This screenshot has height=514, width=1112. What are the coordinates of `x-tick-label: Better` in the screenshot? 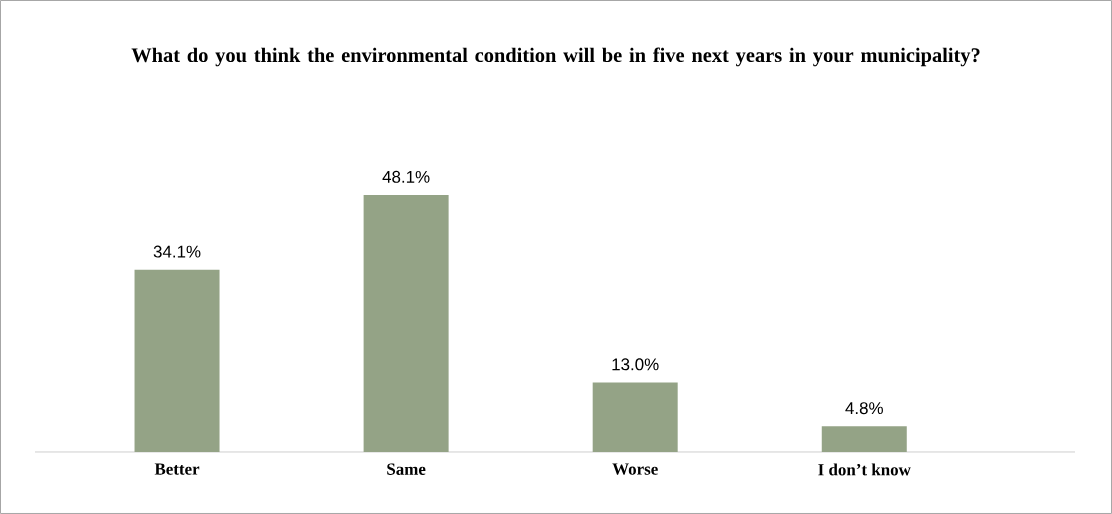 It's located at (177, 469).